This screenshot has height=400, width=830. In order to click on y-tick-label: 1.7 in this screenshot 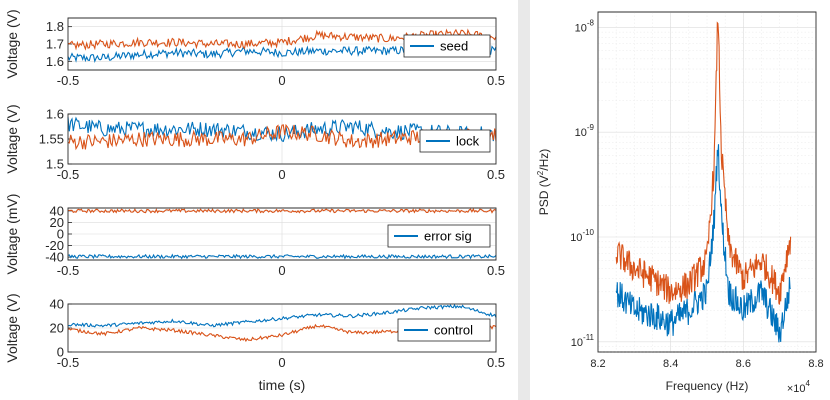, I will do `click(55, 44)`.